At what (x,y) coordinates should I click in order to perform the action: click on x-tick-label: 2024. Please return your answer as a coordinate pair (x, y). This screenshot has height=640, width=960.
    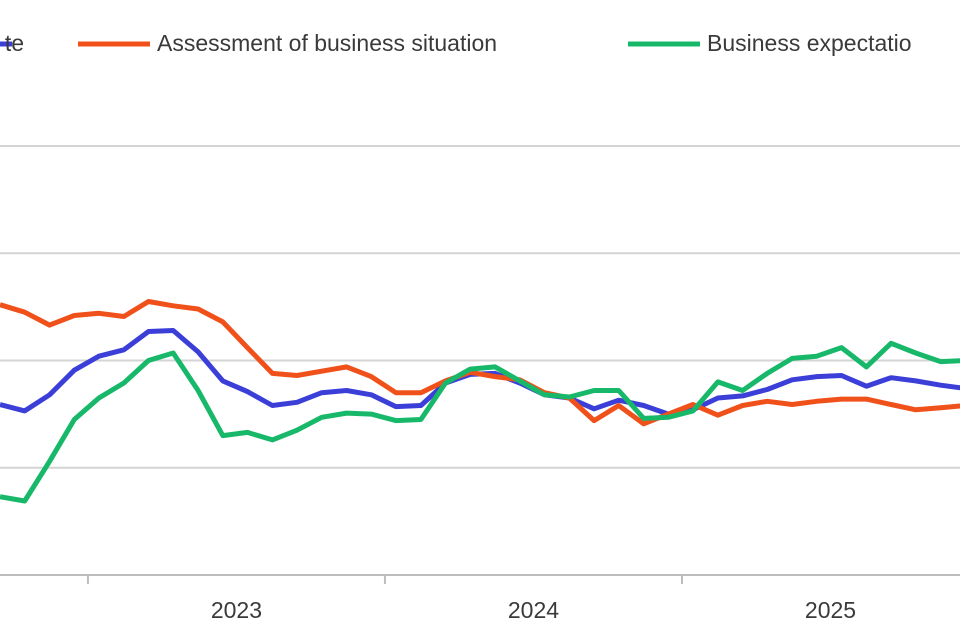
    Looking at the image, I should click on (533, 610).